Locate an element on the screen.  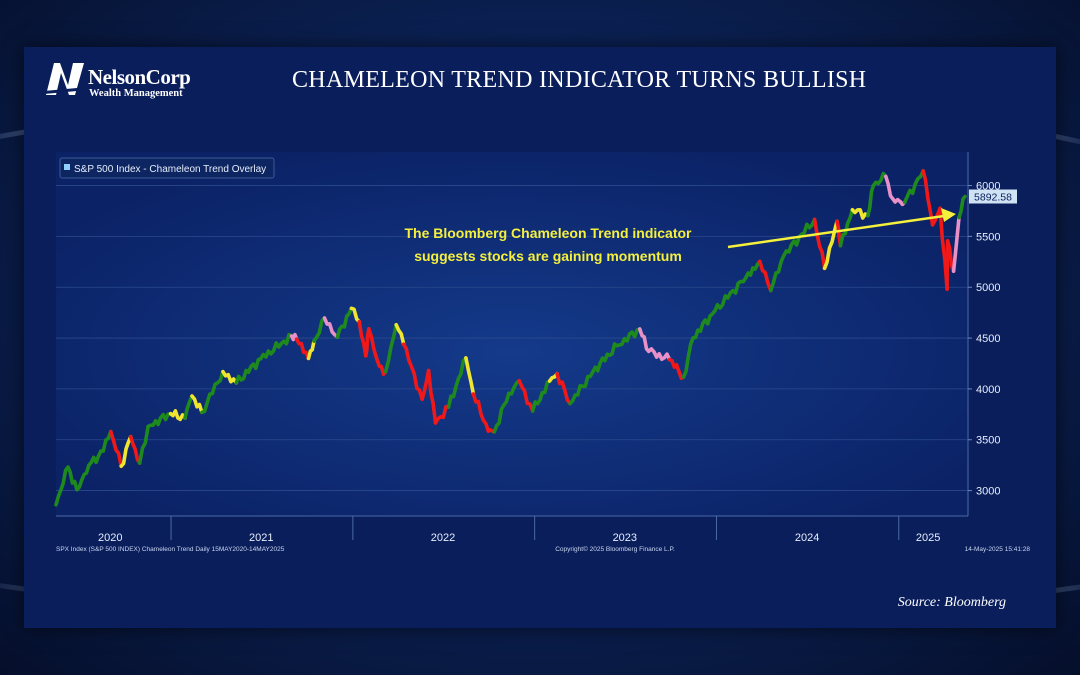
footer-timestamp: 14-May-2025 15:41:28 is located at coordinates (998, 549).